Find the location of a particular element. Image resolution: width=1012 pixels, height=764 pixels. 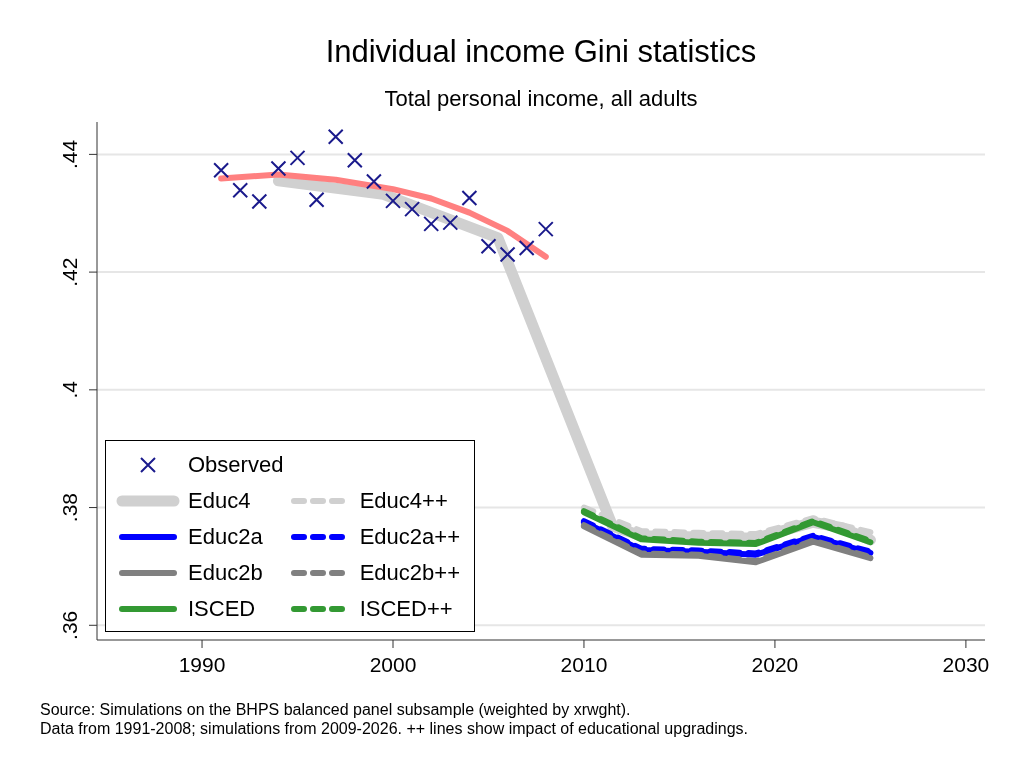

x-tick-label: 2010 is located at coordinates (584, 664).